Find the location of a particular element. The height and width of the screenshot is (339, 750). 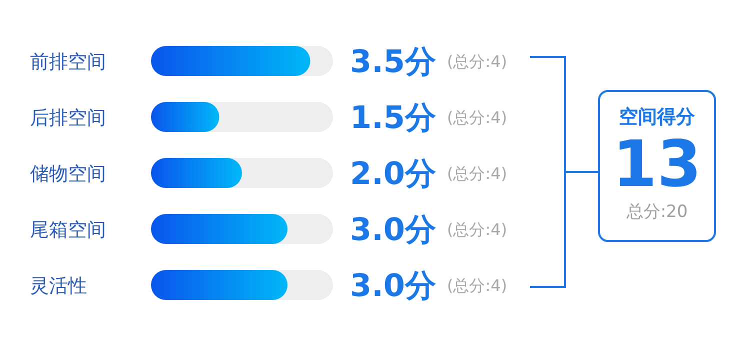

y-tick-label: 尾箱空间 is located at coordinates (68, 230).